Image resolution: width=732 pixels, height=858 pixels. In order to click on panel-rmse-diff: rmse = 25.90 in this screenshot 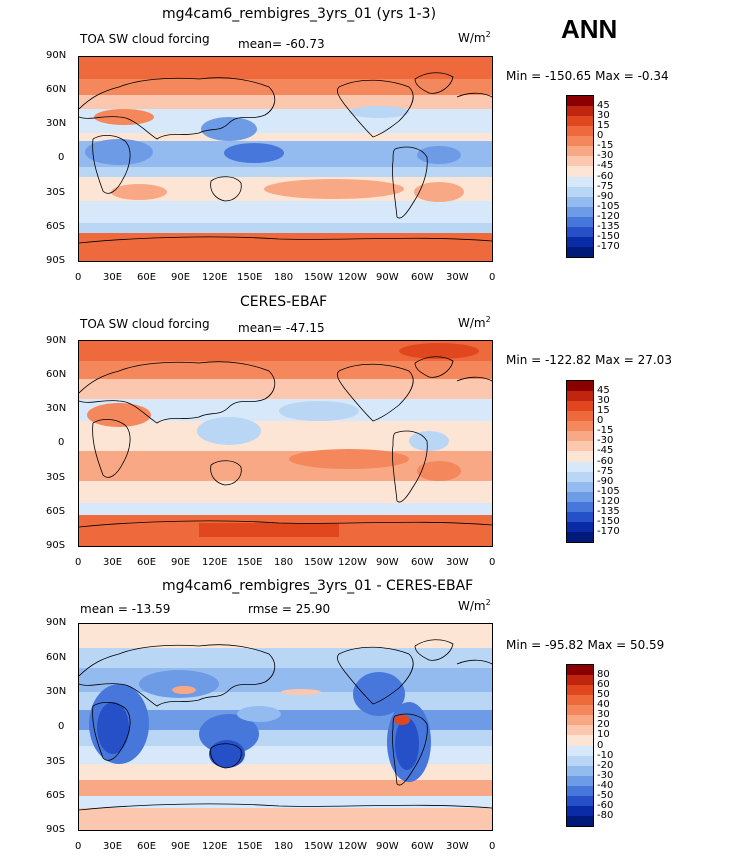, I will do `click(289, 609)`.